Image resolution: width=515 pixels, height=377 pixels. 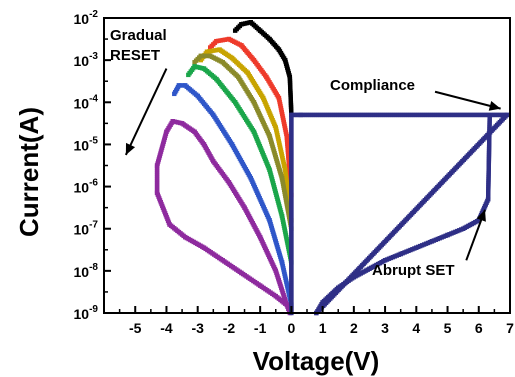 What do you see at coordinates (86, 144) in the screenshot?
I see `y-tick-label: 10⁻⁵` at bounding box center [86, 144].